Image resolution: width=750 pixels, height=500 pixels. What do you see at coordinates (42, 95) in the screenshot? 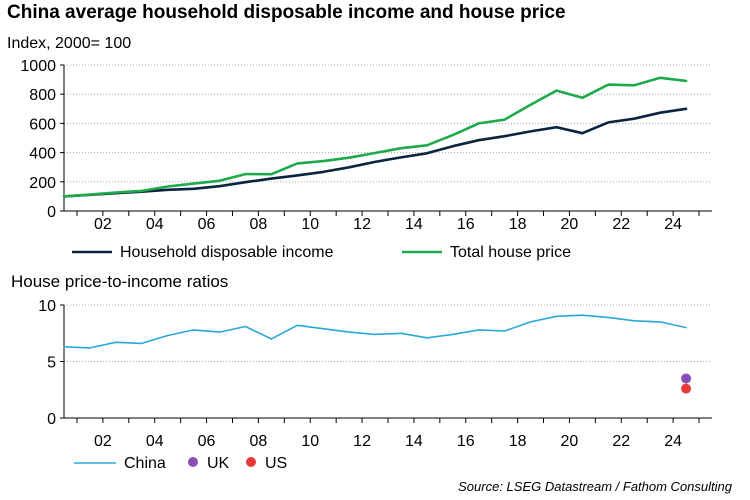
I see `y-tick-label: 800` at bounding box center [42, 95].